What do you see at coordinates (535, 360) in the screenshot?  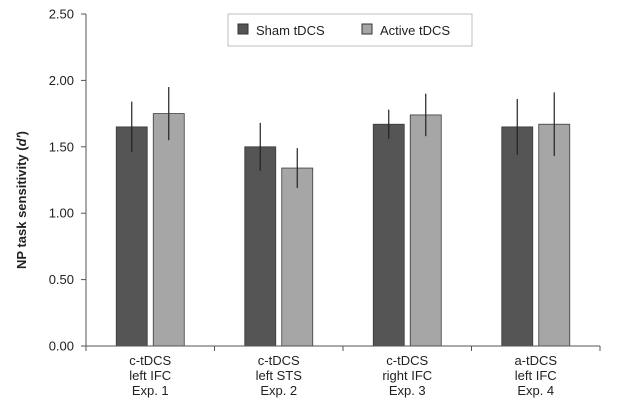 I see `x-category-label-line: a-tDCS` at bounding box center [535, 360].